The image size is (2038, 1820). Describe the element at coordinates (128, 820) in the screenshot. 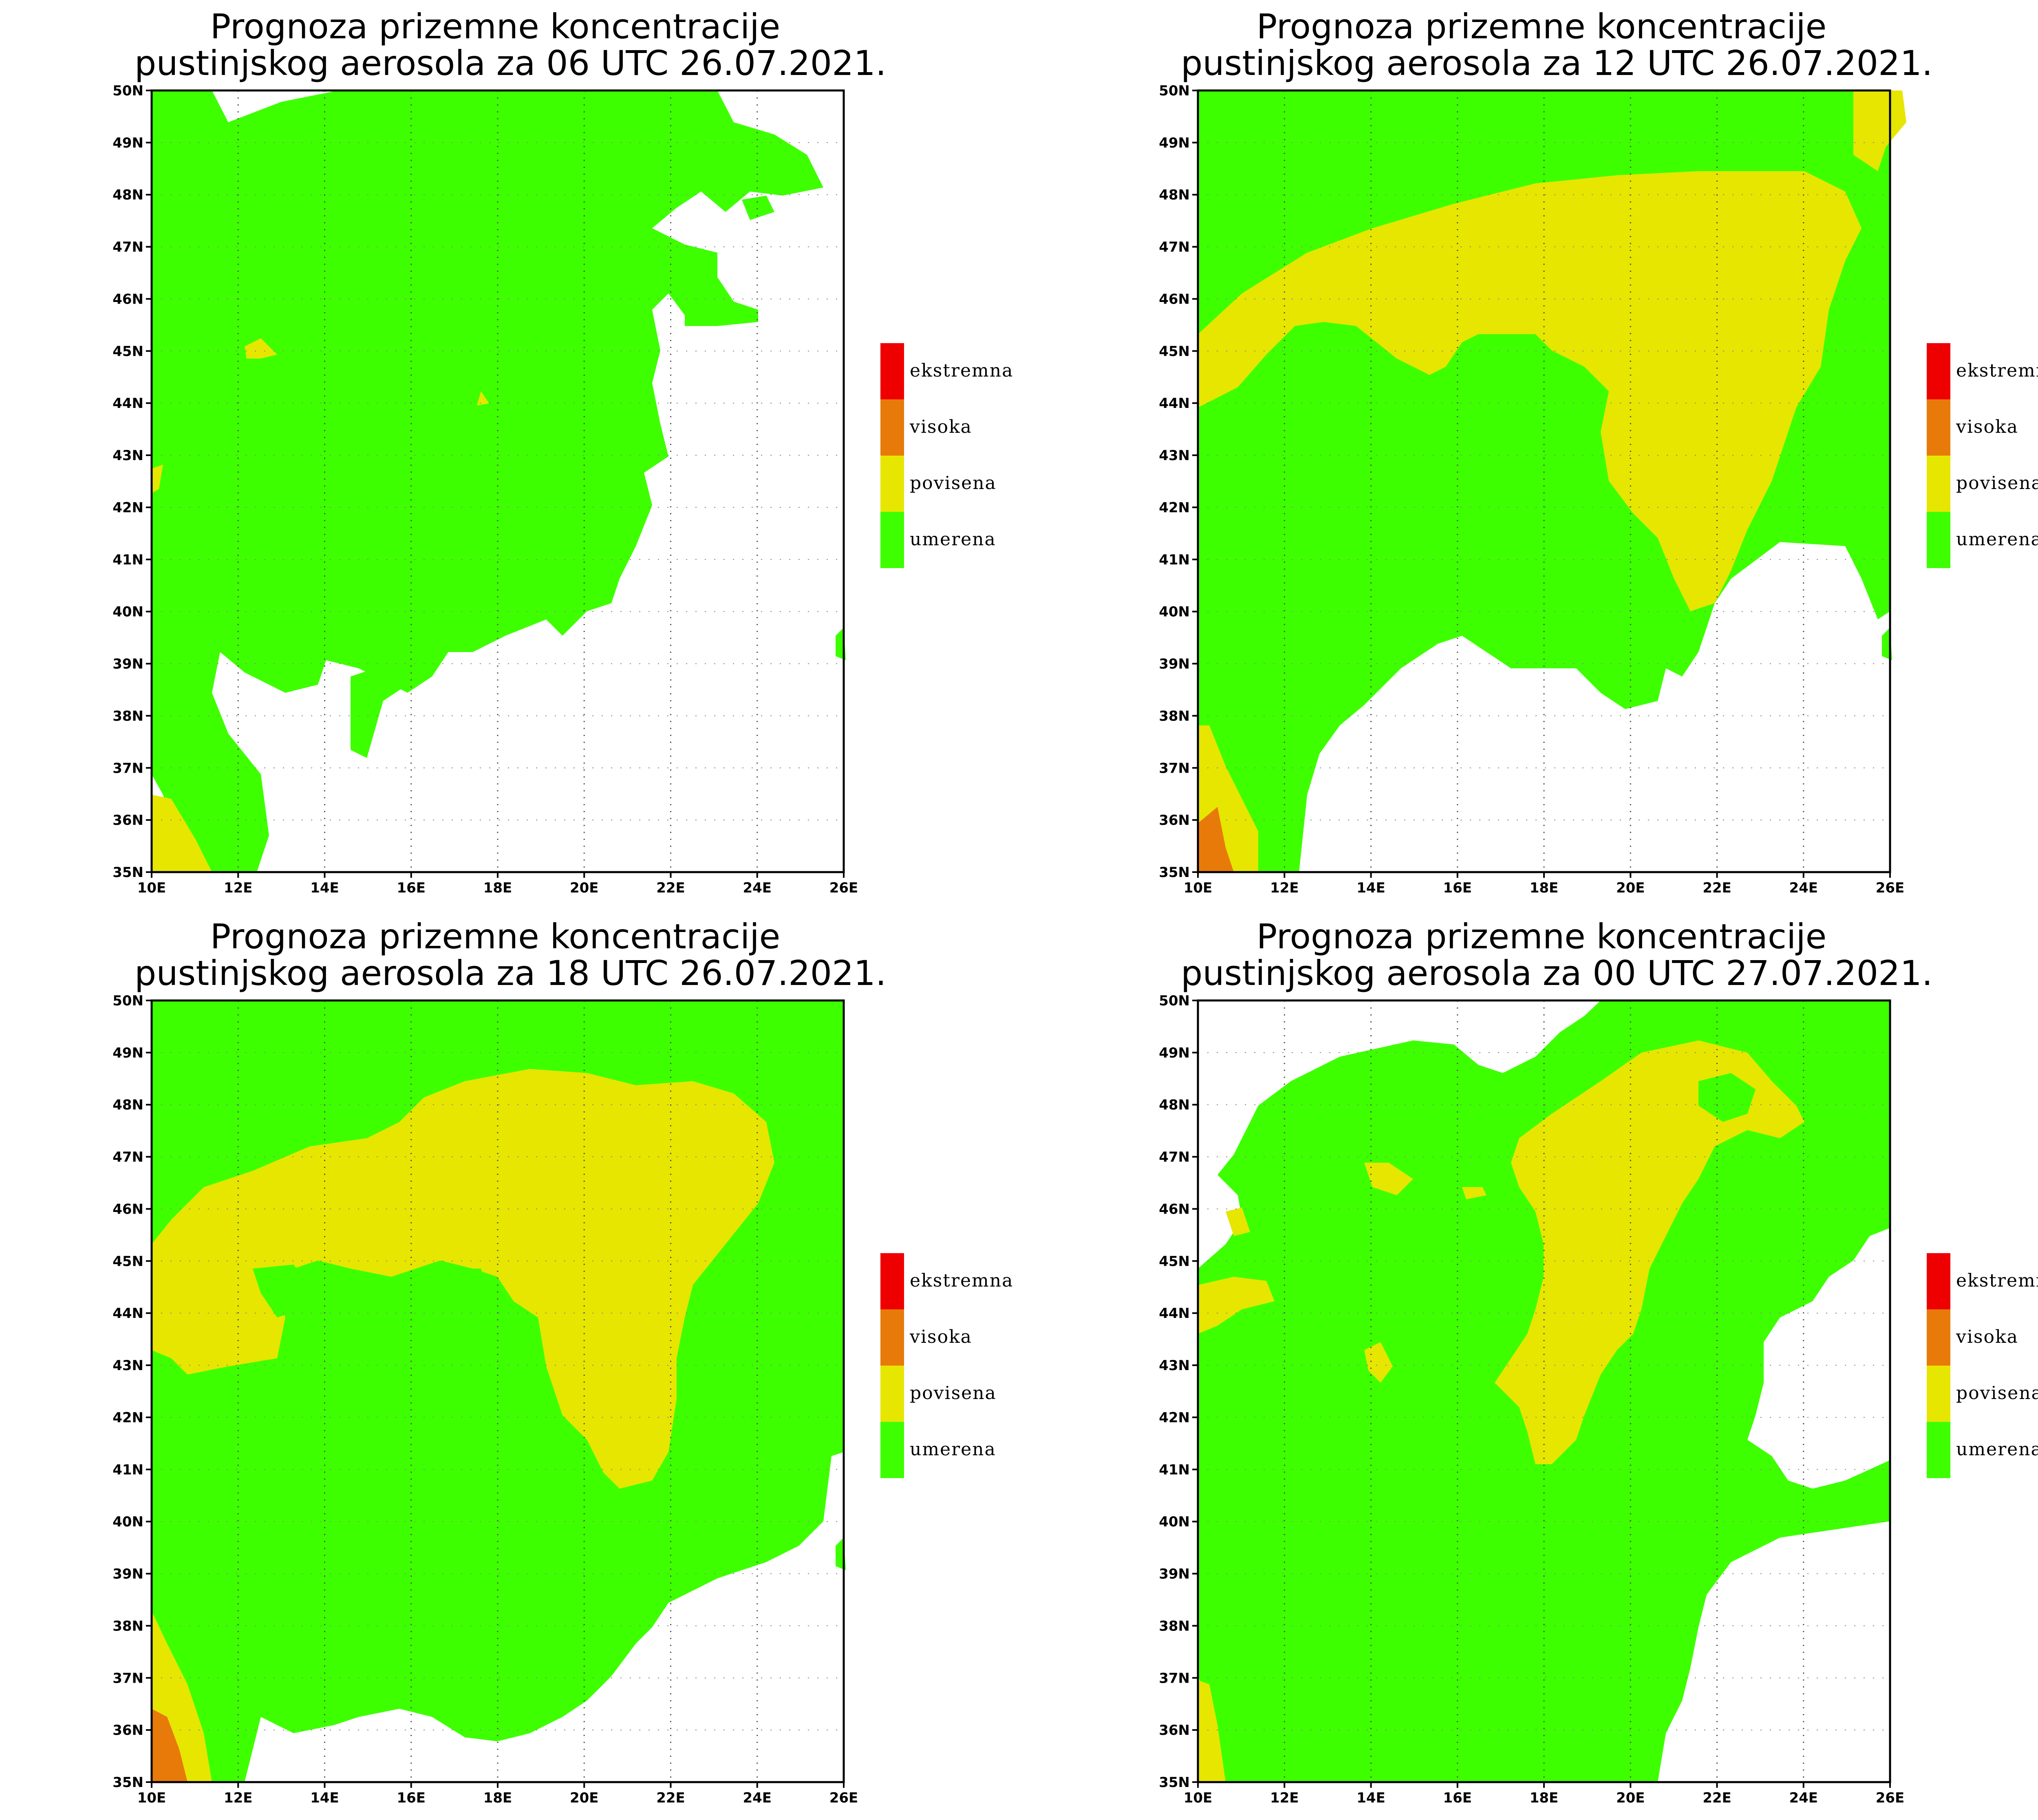

I see `y-tick-label: 36N` at that location.